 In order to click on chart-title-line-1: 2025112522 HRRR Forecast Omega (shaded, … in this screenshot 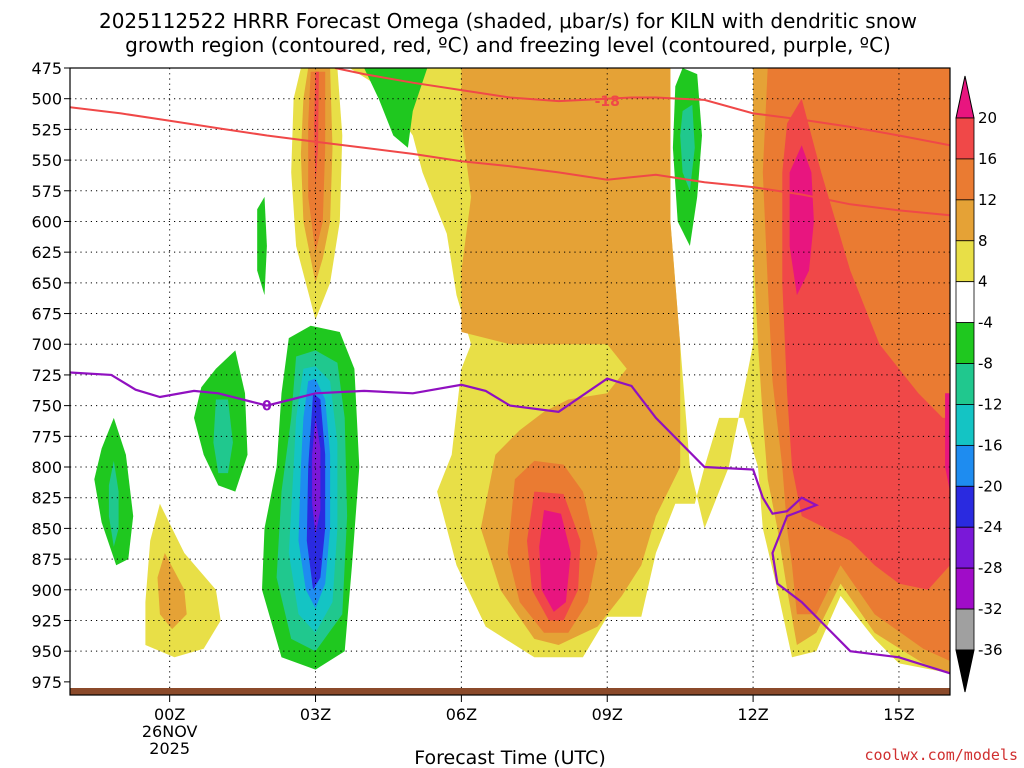, I will do `click(508, 21)`.